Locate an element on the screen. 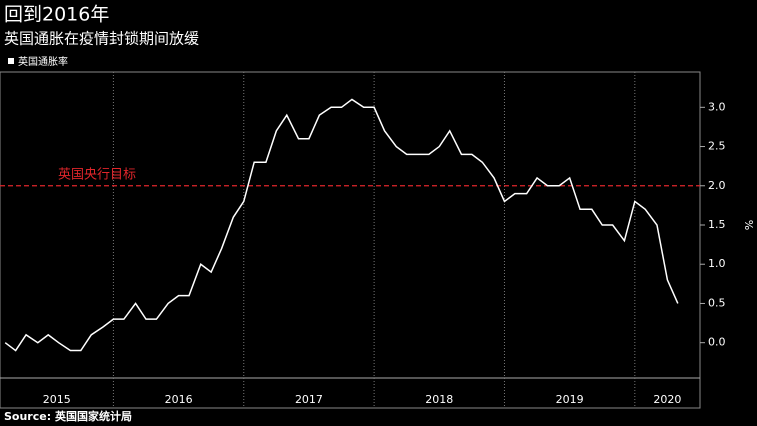 The height and width of the screenshot is (426, 757). y-tick-label: 3.0 is located at coordinates (717, 106).